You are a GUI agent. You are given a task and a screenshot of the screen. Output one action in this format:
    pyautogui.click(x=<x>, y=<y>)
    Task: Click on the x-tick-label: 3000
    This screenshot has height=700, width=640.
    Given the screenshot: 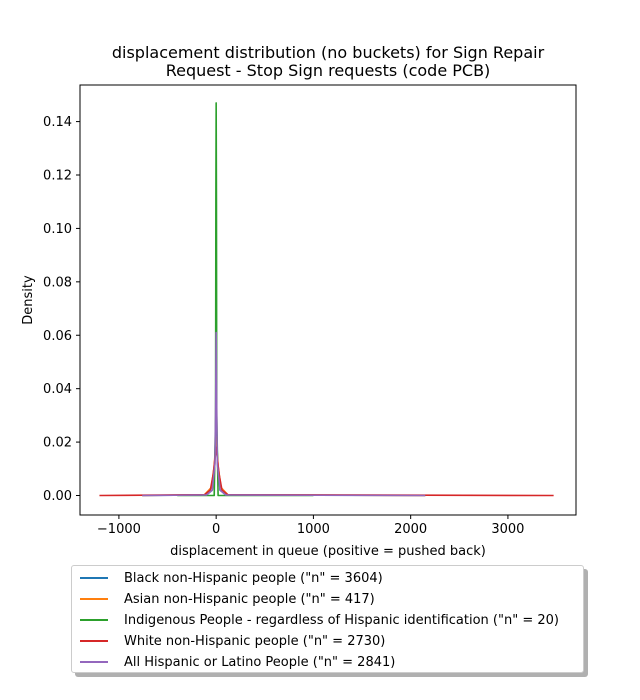 What is the action you would take?
    pyautogui.click(x=507, y=529)
    